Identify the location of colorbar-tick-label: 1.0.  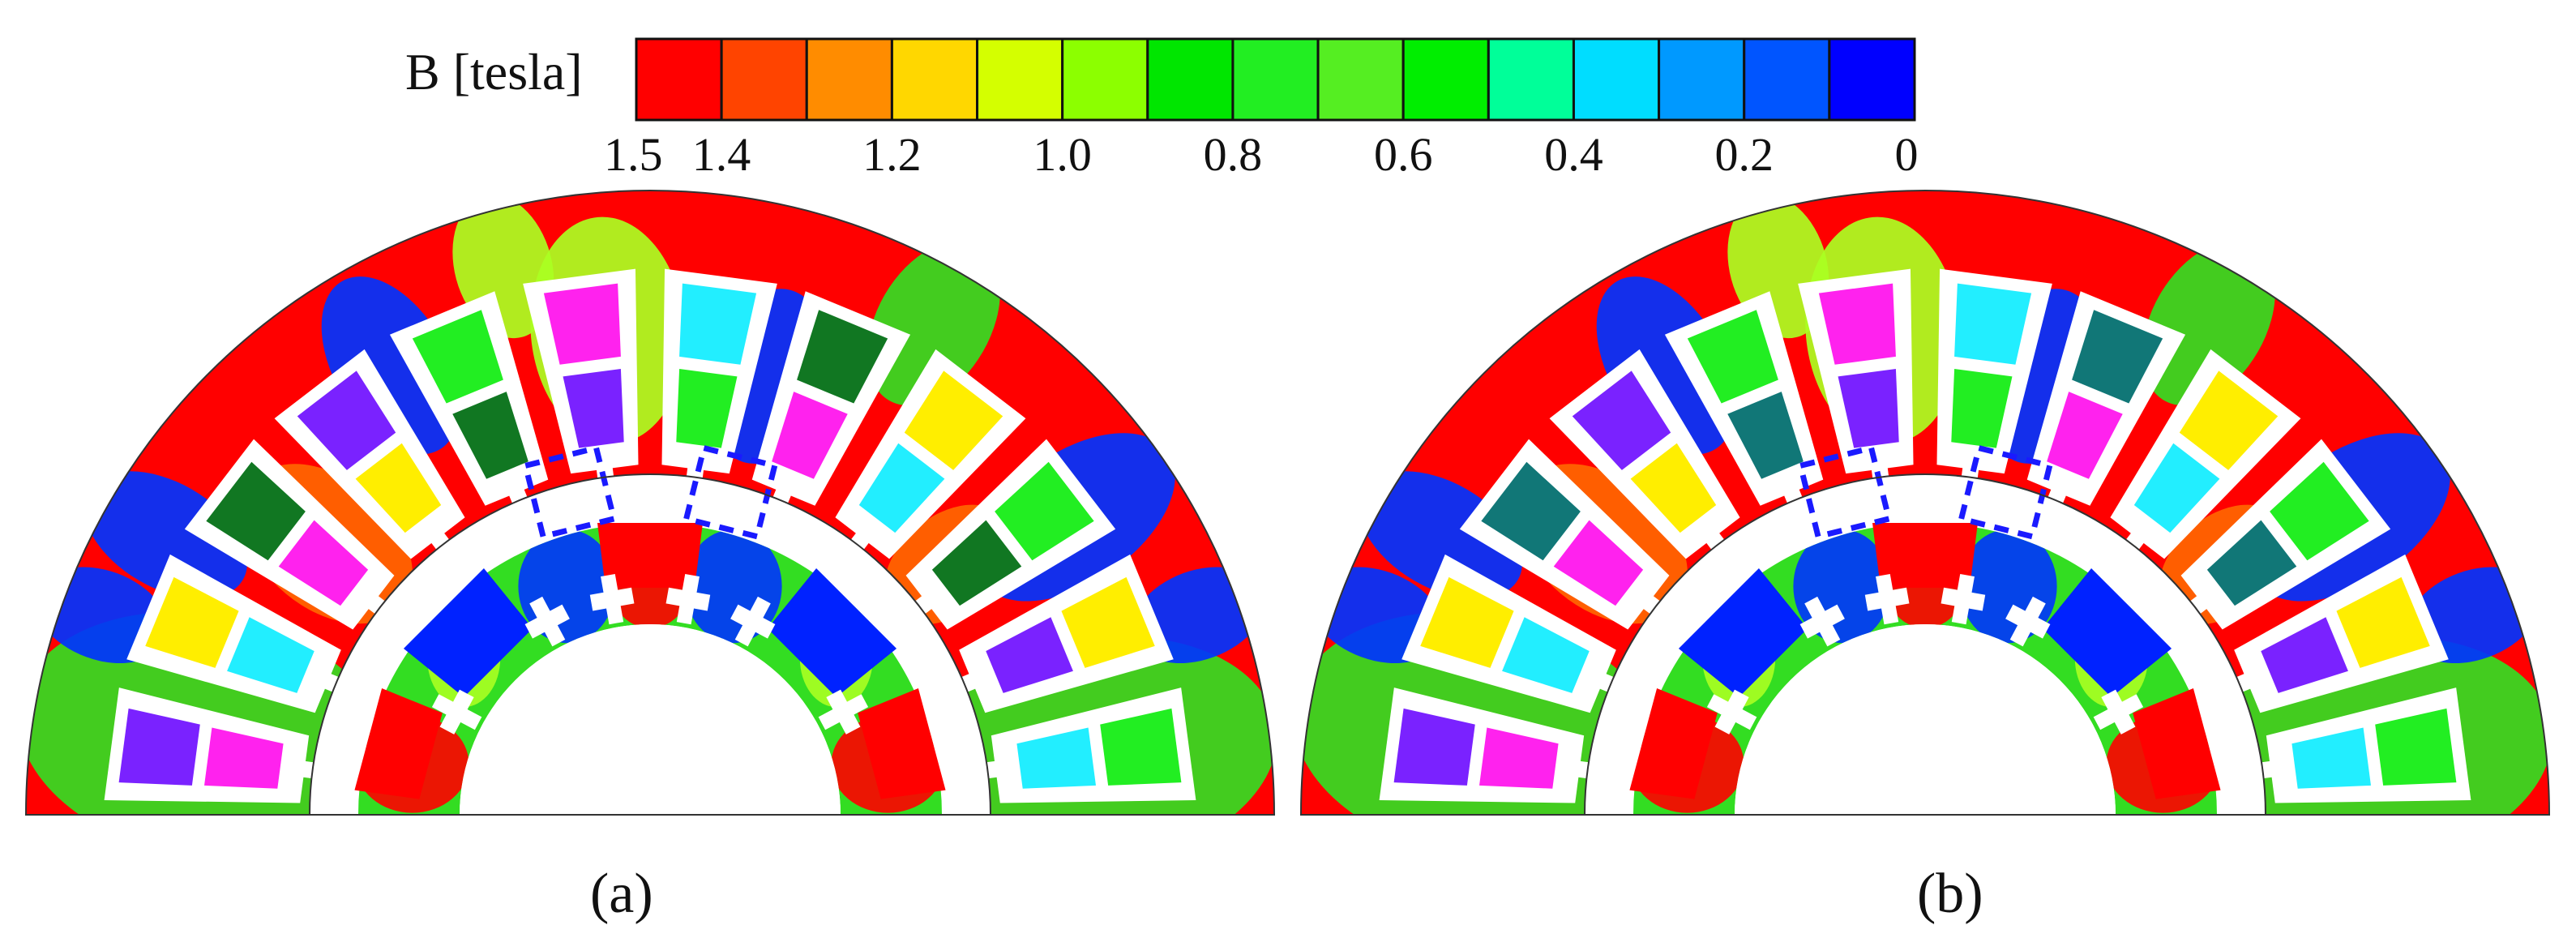
(1062, 154).